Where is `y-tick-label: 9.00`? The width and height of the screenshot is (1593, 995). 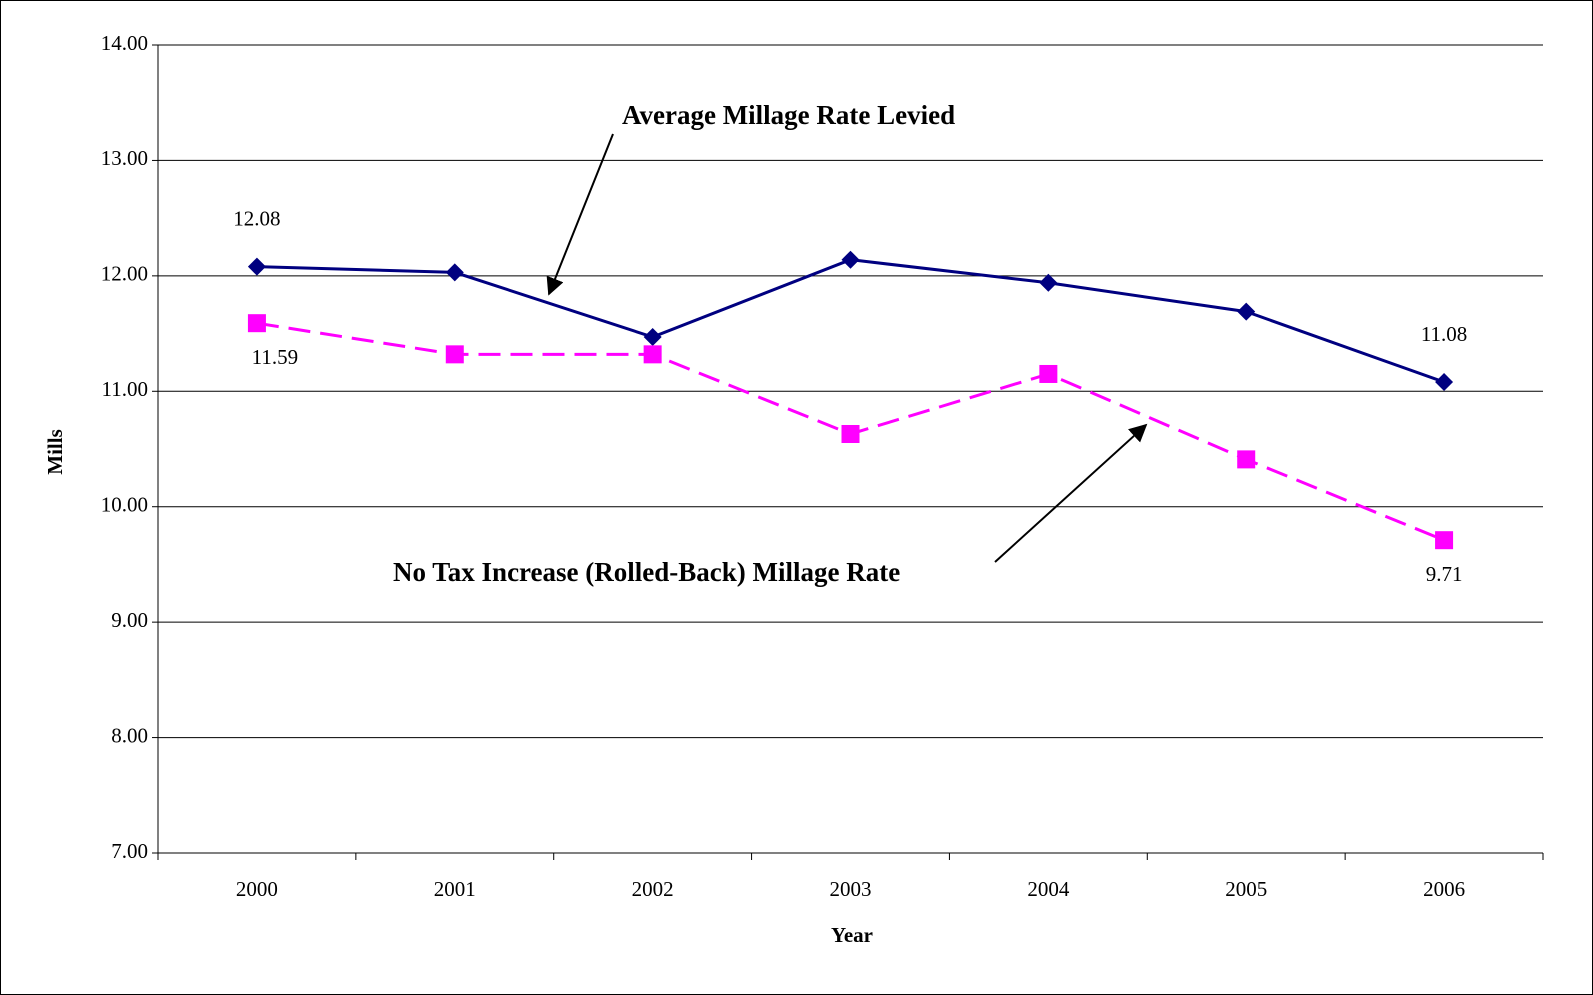
y-tick-label: 9.00 is located at coordinates (129, 620).